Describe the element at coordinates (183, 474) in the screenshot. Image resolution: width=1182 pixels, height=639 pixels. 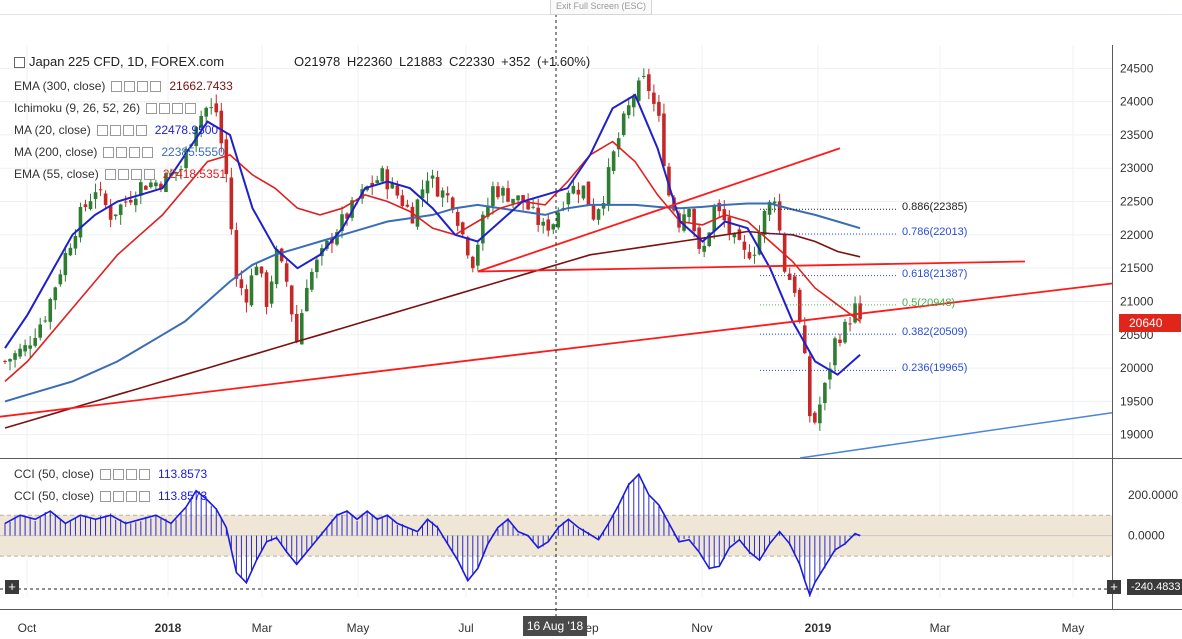
I see `cci-indicator-value: 113.8573` at that location.